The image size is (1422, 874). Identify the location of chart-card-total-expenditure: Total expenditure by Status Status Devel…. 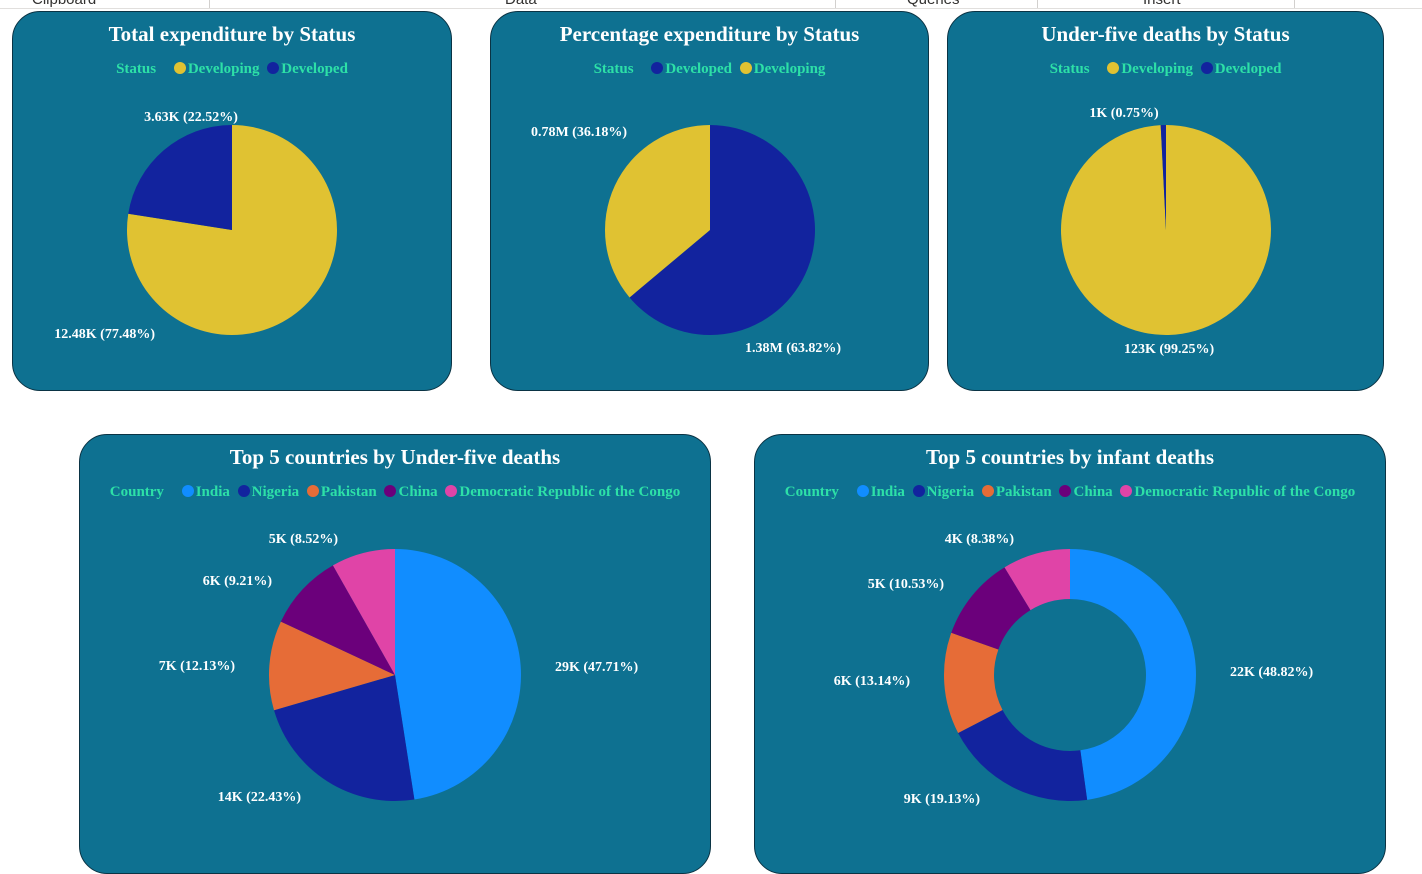
(232, 201).